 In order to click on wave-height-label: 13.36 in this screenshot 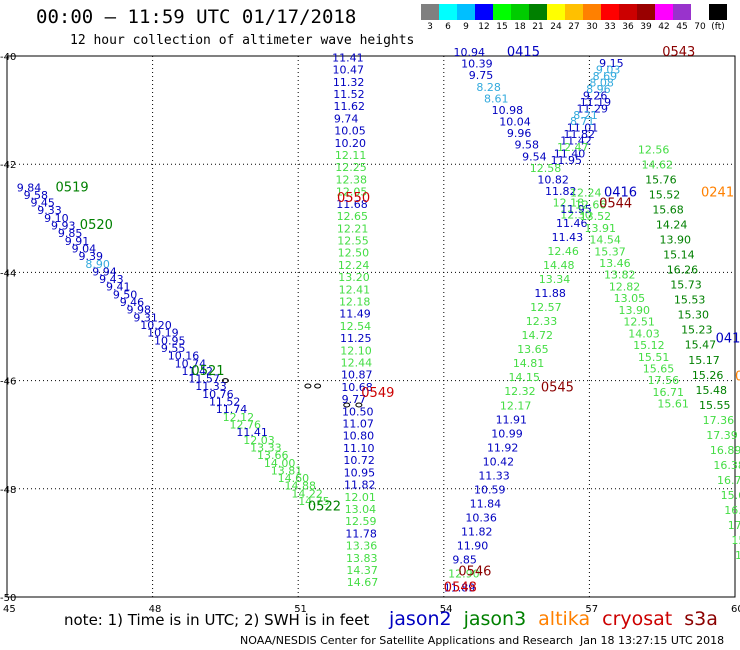, I will do `click(362, 546)`.